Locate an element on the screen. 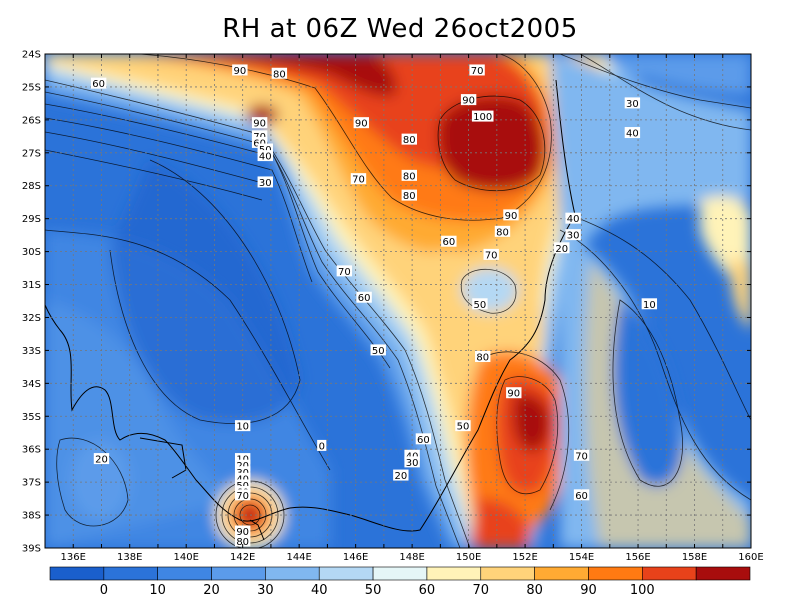 The width and height of the screenshot is (800, 600). lon-tick-label: 148E is located at coordinates (411, 557).